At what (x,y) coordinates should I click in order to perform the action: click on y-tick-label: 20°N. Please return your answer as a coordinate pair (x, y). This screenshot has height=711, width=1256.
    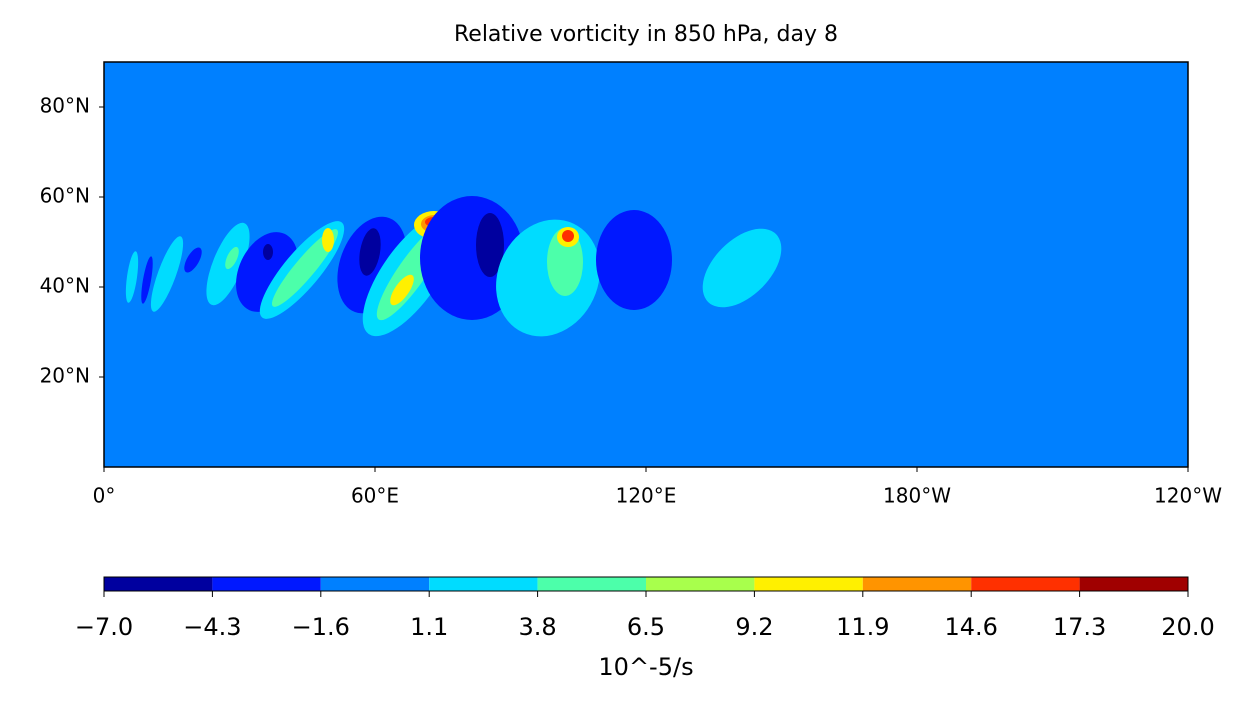
    Looking at the image, I should click on (65, 376).